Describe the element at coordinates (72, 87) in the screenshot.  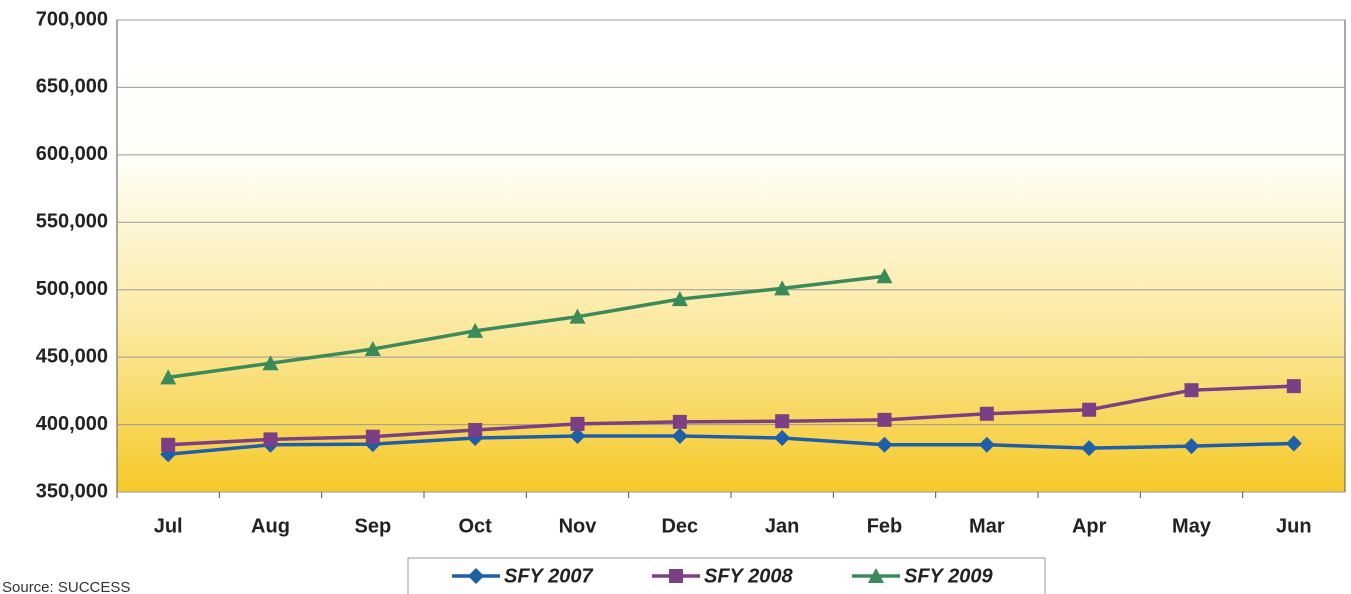
I see `y-tick-label: 650,000` at that location.